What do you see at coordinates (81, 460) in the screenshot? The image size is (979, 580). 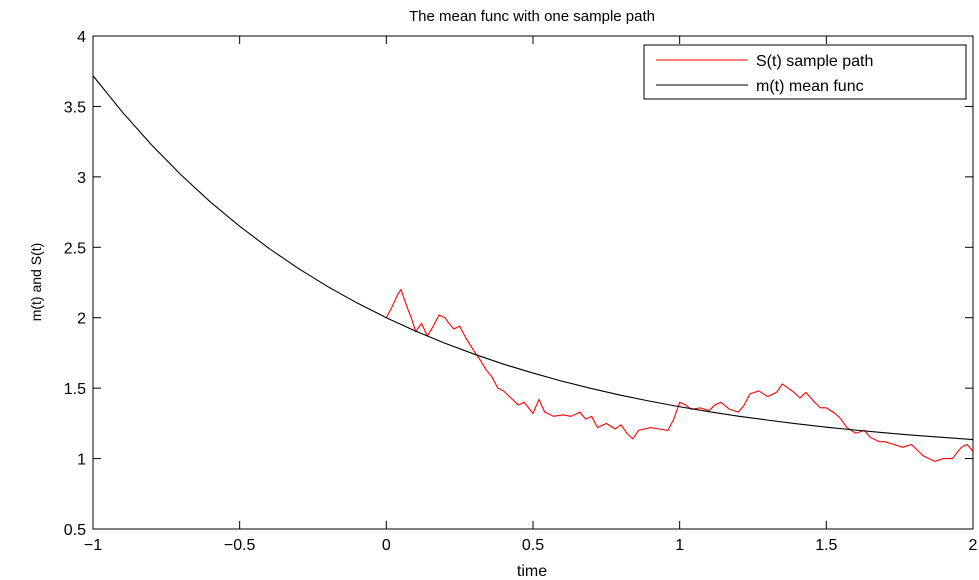 I see `y-tick-label: 1` at bounding box center [81, 460].